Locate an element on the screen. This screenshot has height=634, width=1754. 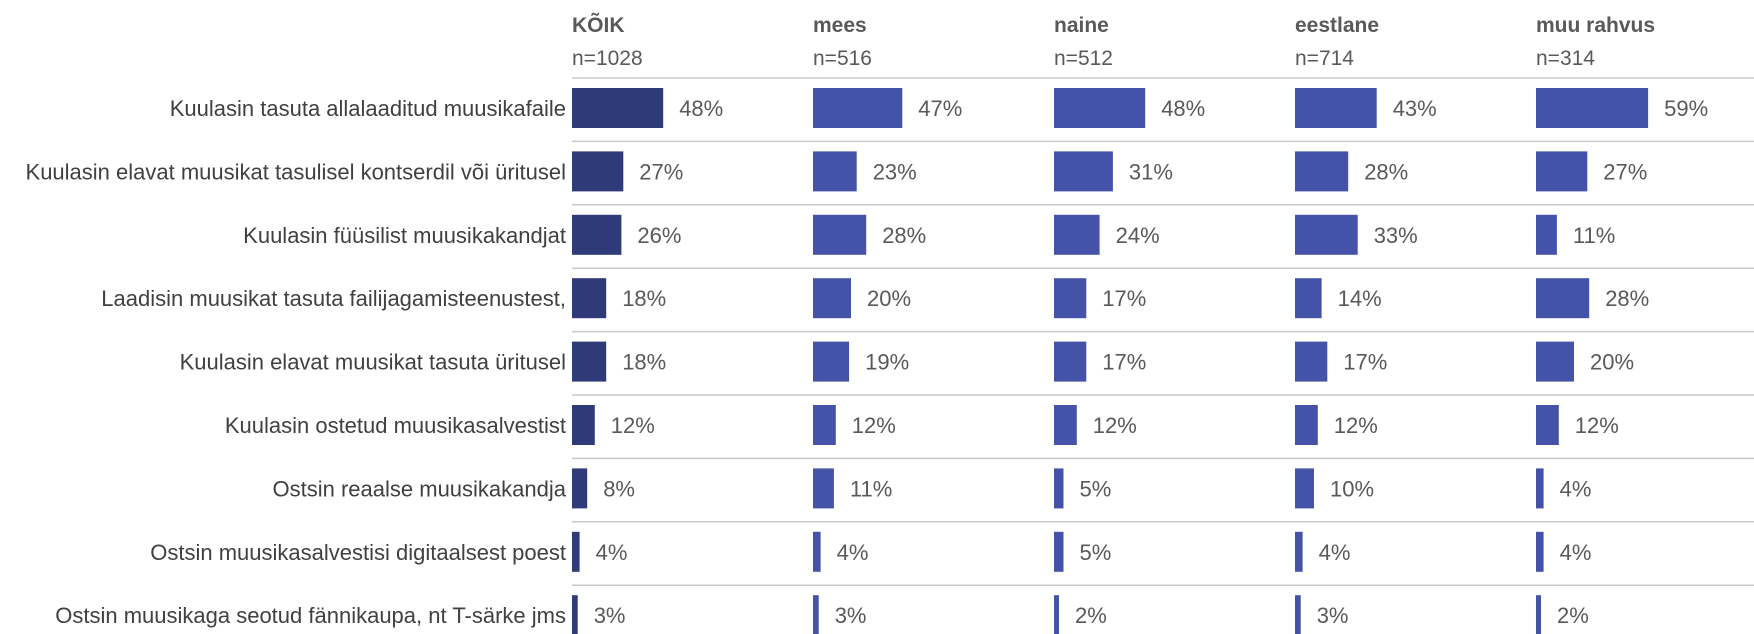
value-label: 10% is located at coordinates (1352, 488).